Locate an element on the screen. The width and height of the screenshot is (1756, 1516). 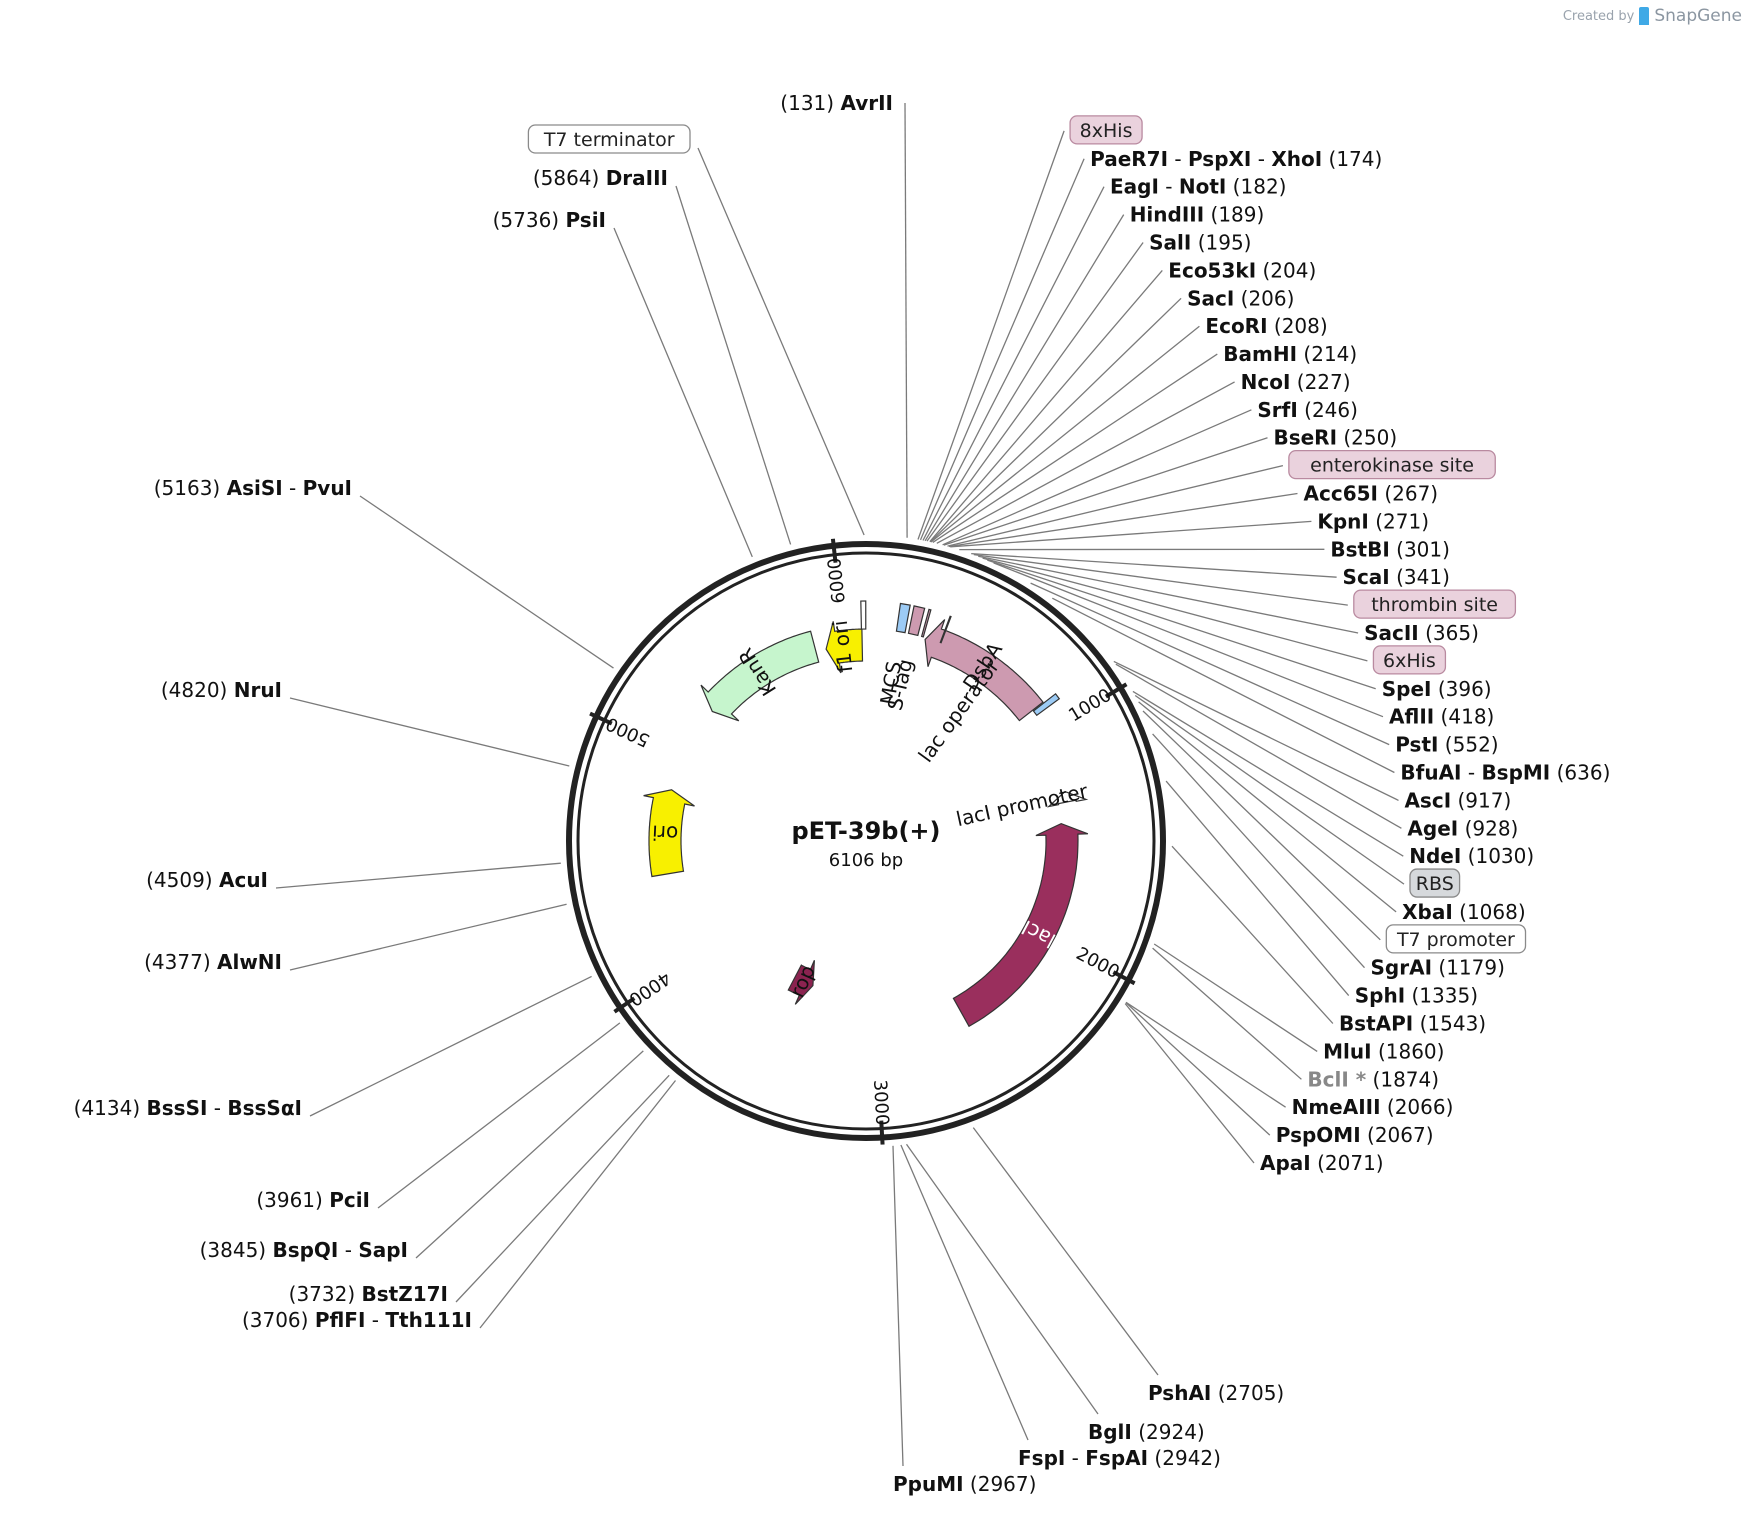
label-text: AflII (418) is located at coordinates (1441, 717).